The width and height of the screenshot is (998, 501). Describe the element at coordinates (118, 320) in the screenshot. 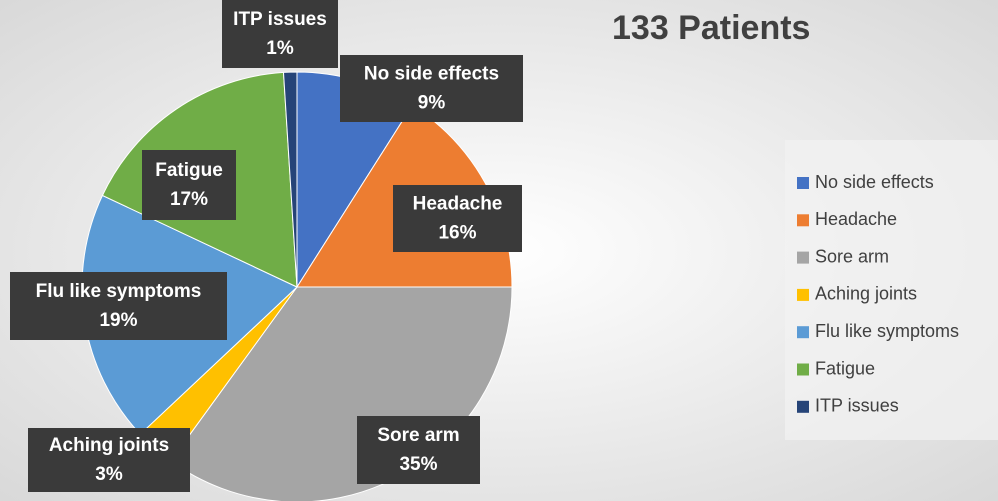

I see `data-label-value: 19%` at that location.